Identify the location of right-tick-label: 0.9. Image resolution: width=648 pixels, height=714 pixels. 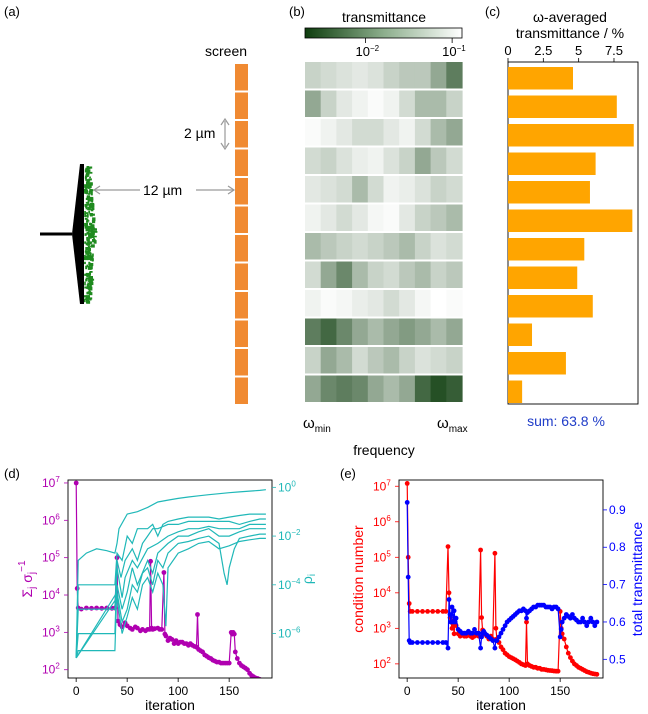
(617, 510).